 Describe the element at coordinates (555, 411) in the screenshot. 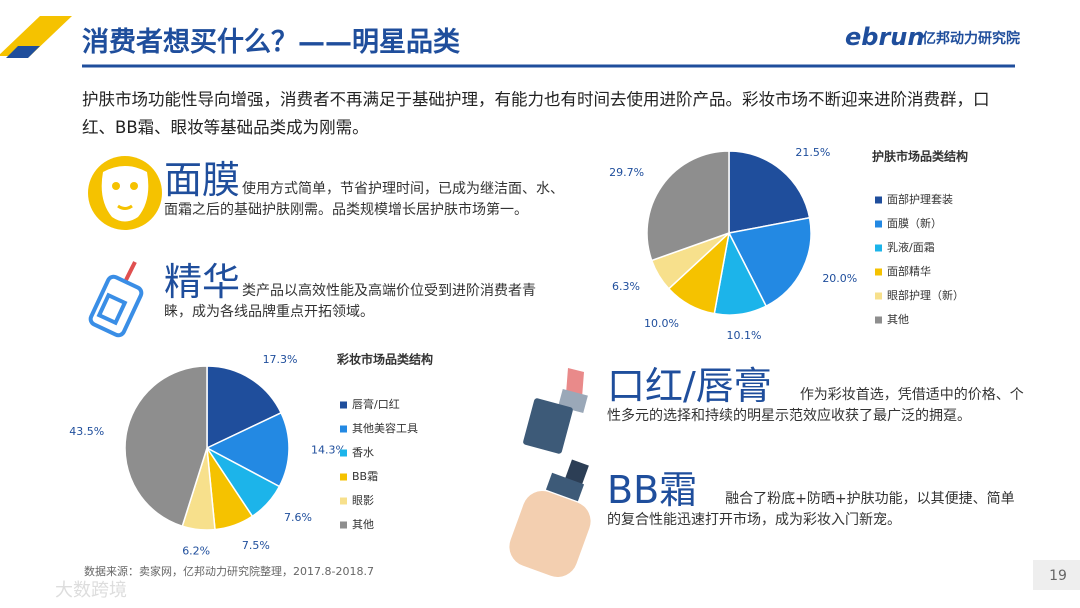

I see `lipstick-icon` at that location.